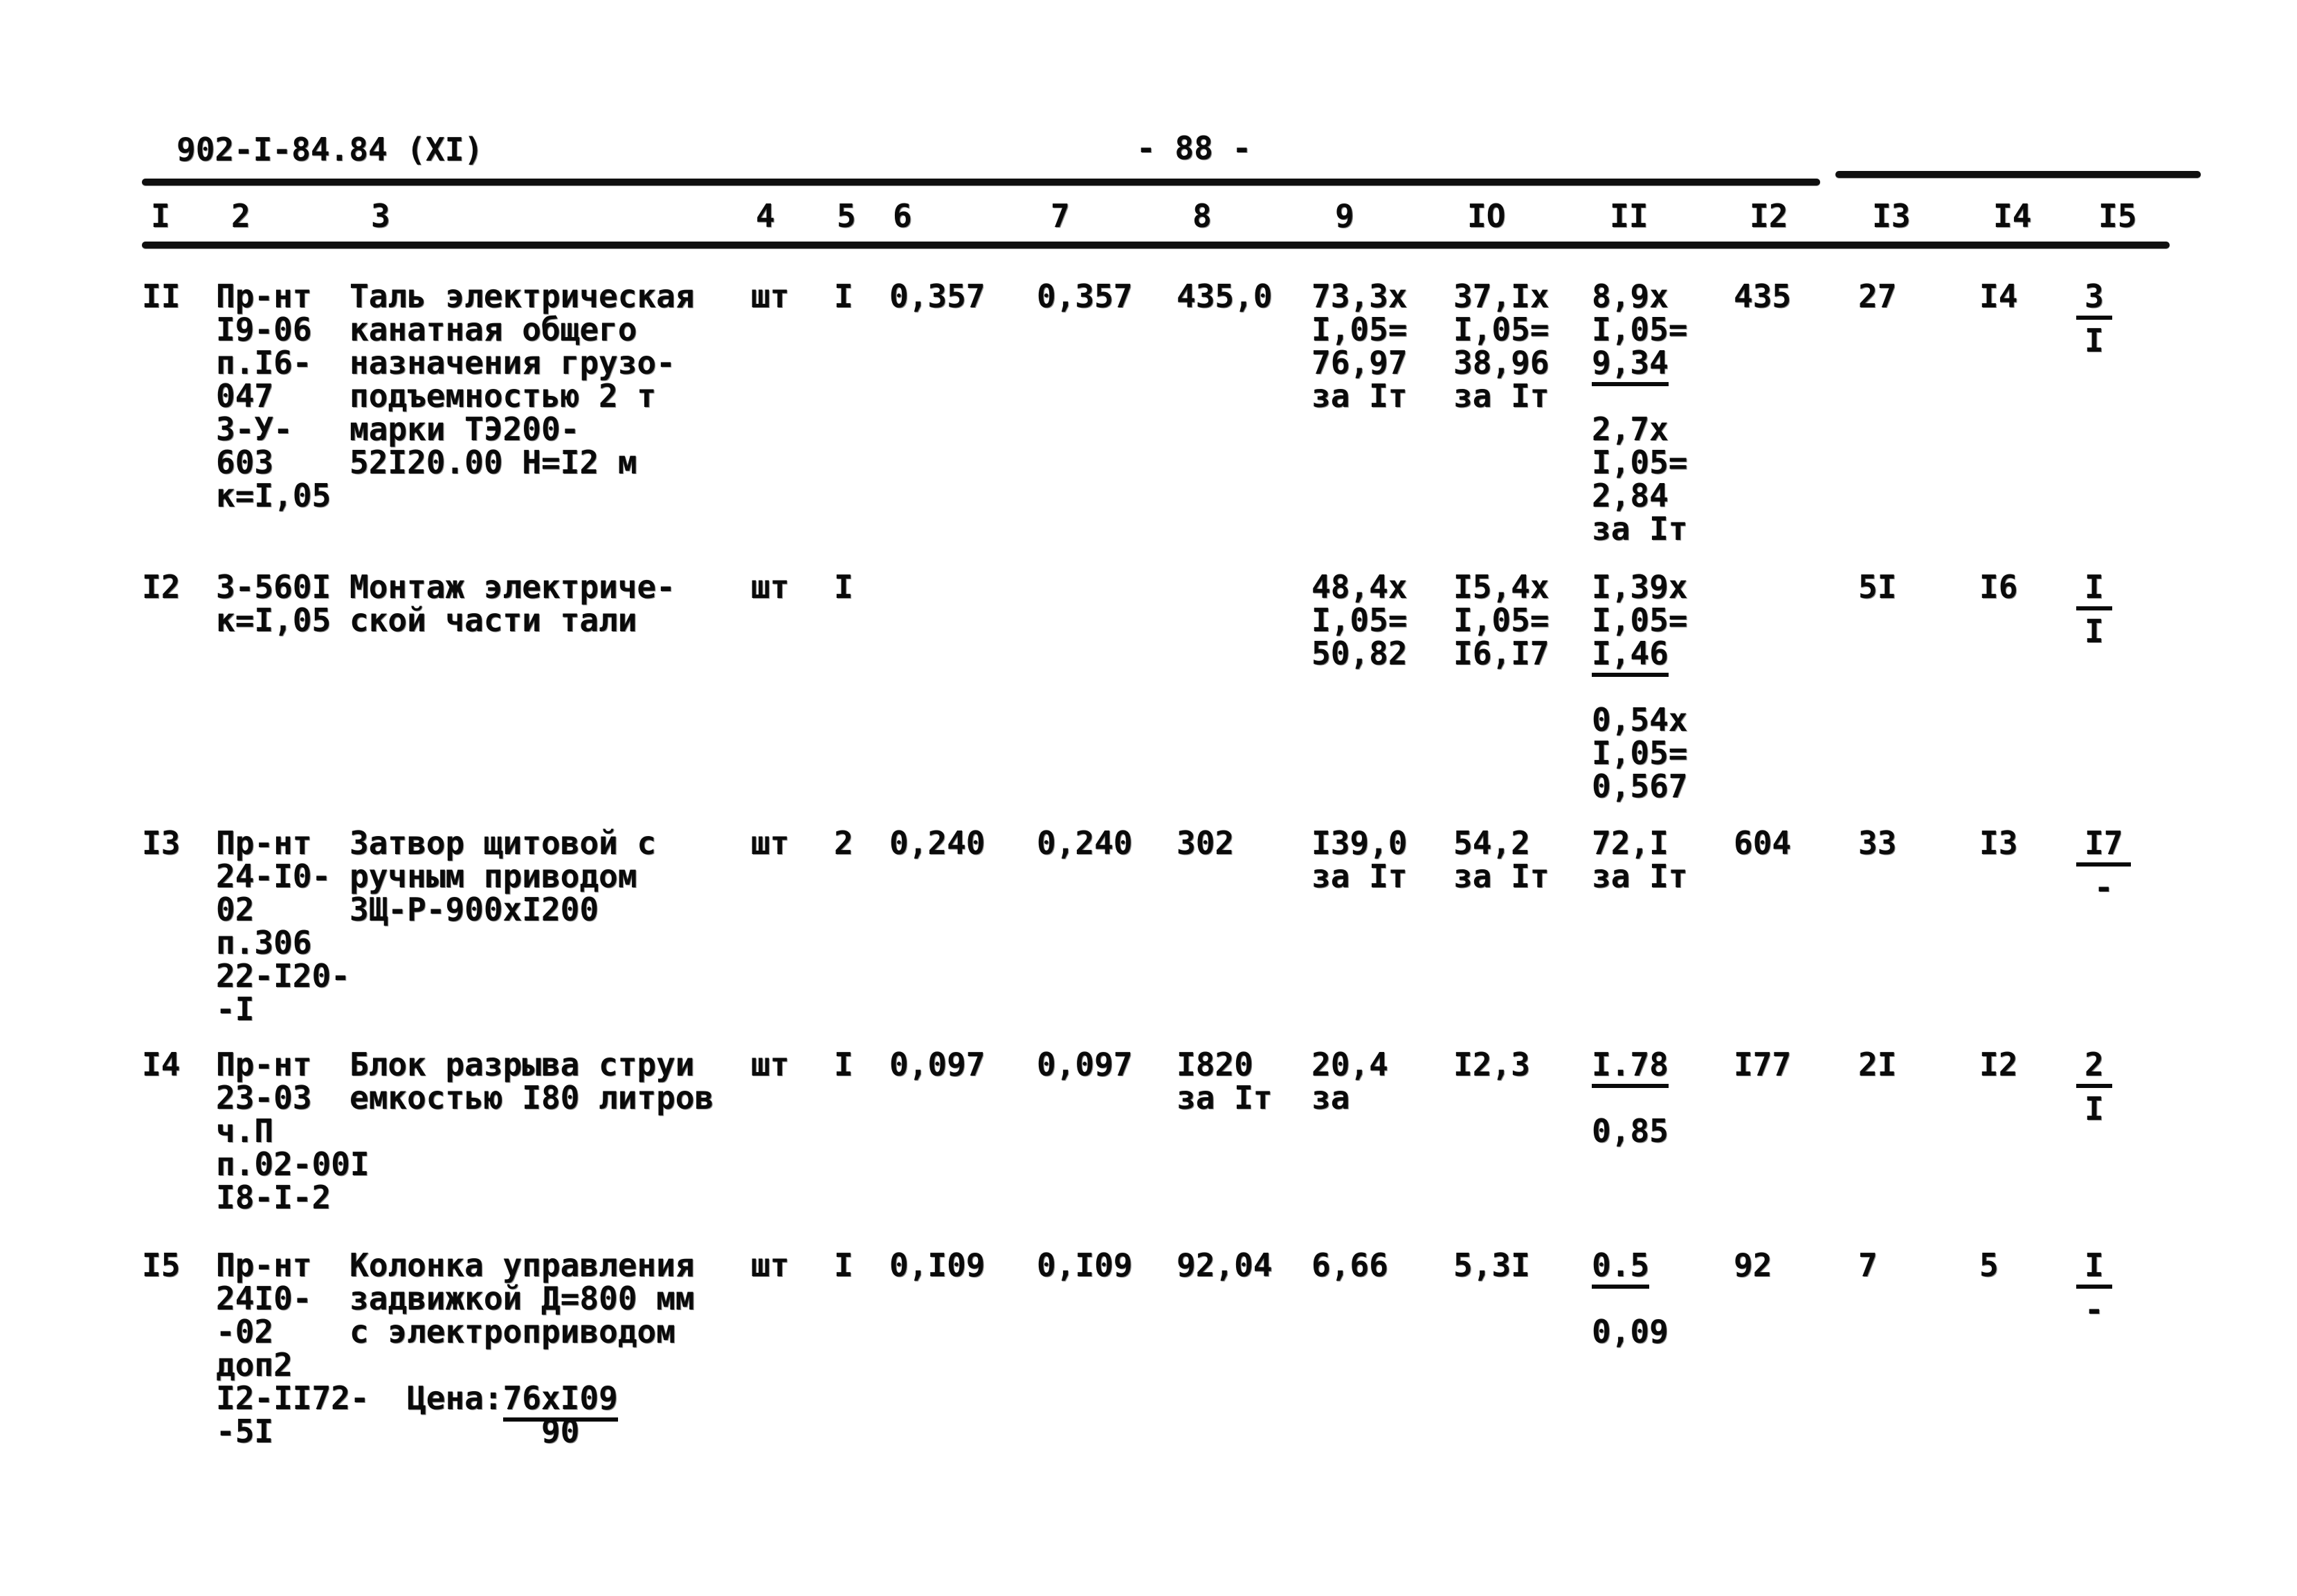 This screenshot has width=2297, height=1596. Describe the element at coordinates (1359, 346) in the screenshot. I see `cell-rowII-col9: 73,3х I,05= 76,97 за Iт` at that location.